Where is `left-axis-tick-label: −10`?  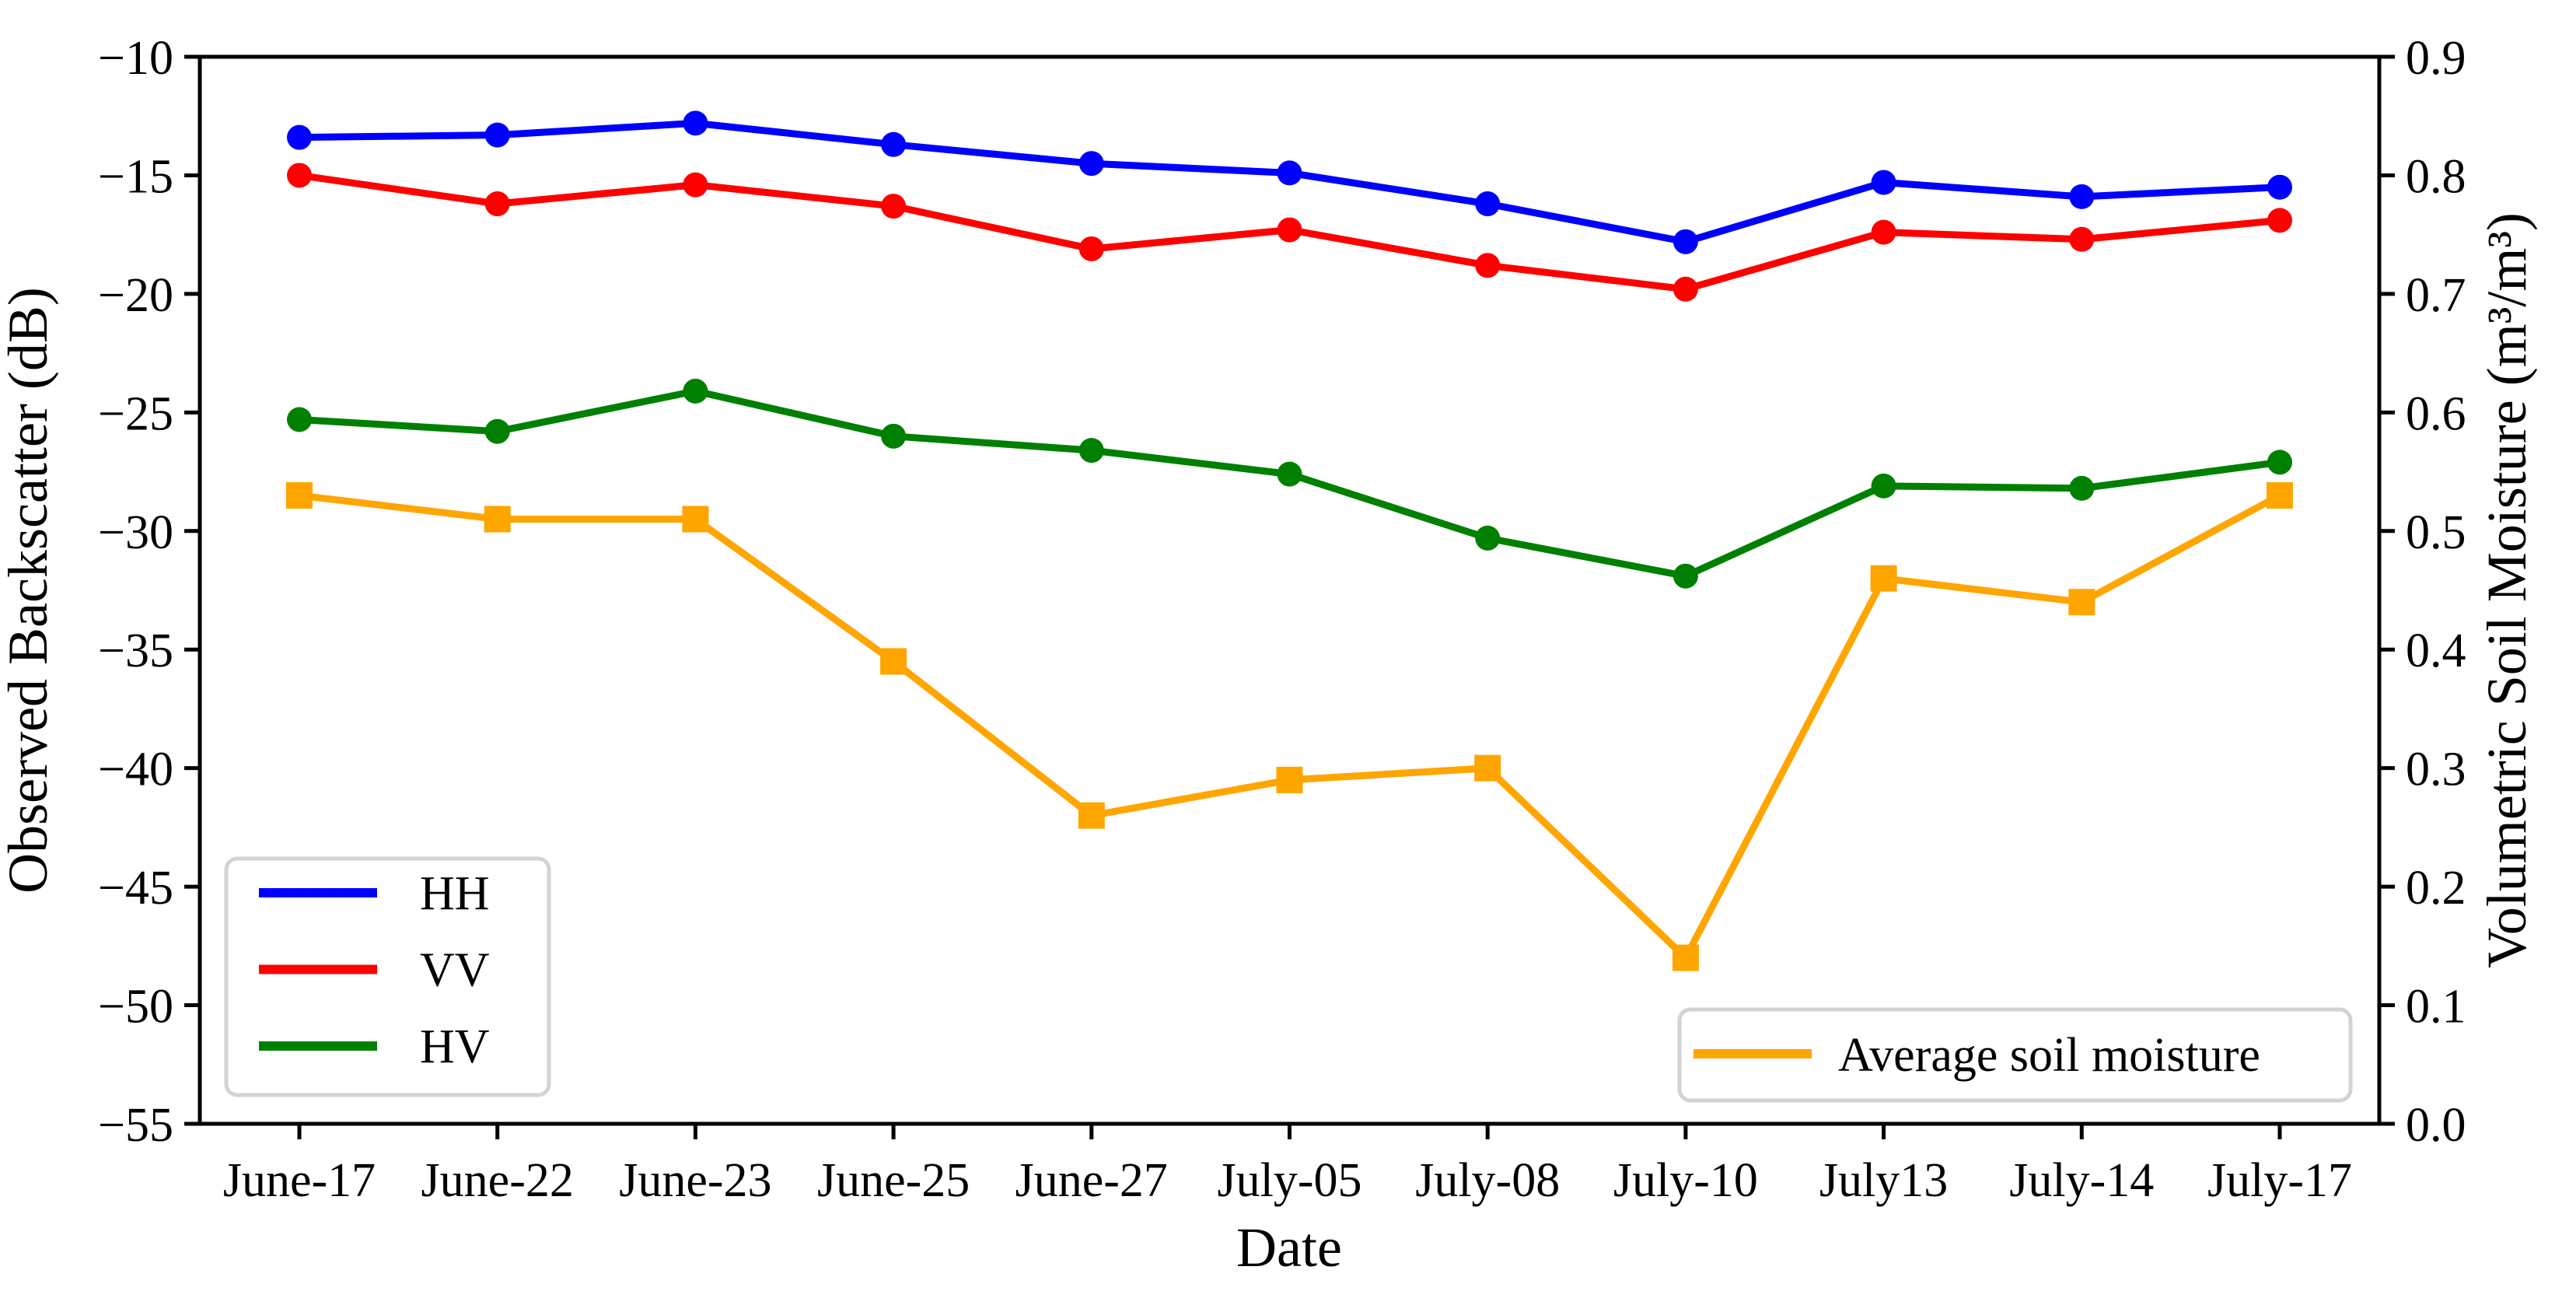 left-axis-tick-label: −10 is located at coordinates (135, 58).